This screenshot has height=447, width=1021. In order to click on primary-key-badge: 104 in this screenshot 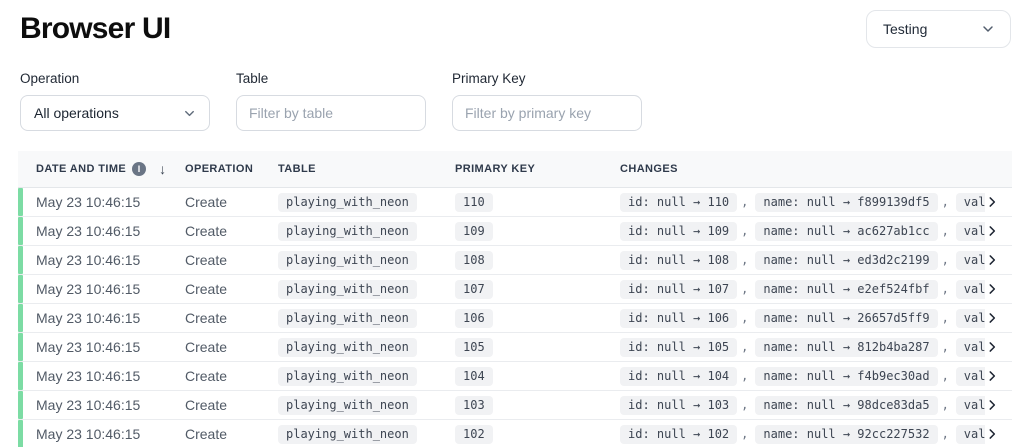, I will do `click(474, 376)`.